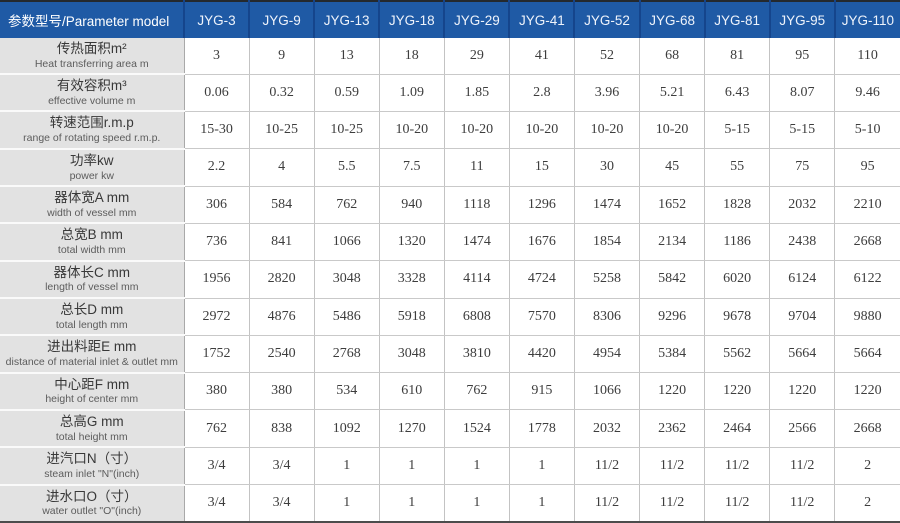 The image size is (900, 523). I want to click on row-label-chinese: 中心距F mm, so click(92, 384).